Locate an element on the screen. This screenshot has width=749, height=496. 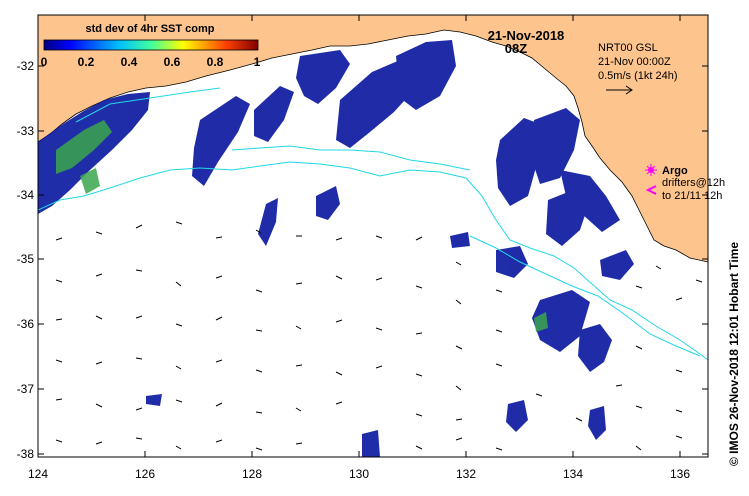
colorbar is located at coordinates (151, 45).